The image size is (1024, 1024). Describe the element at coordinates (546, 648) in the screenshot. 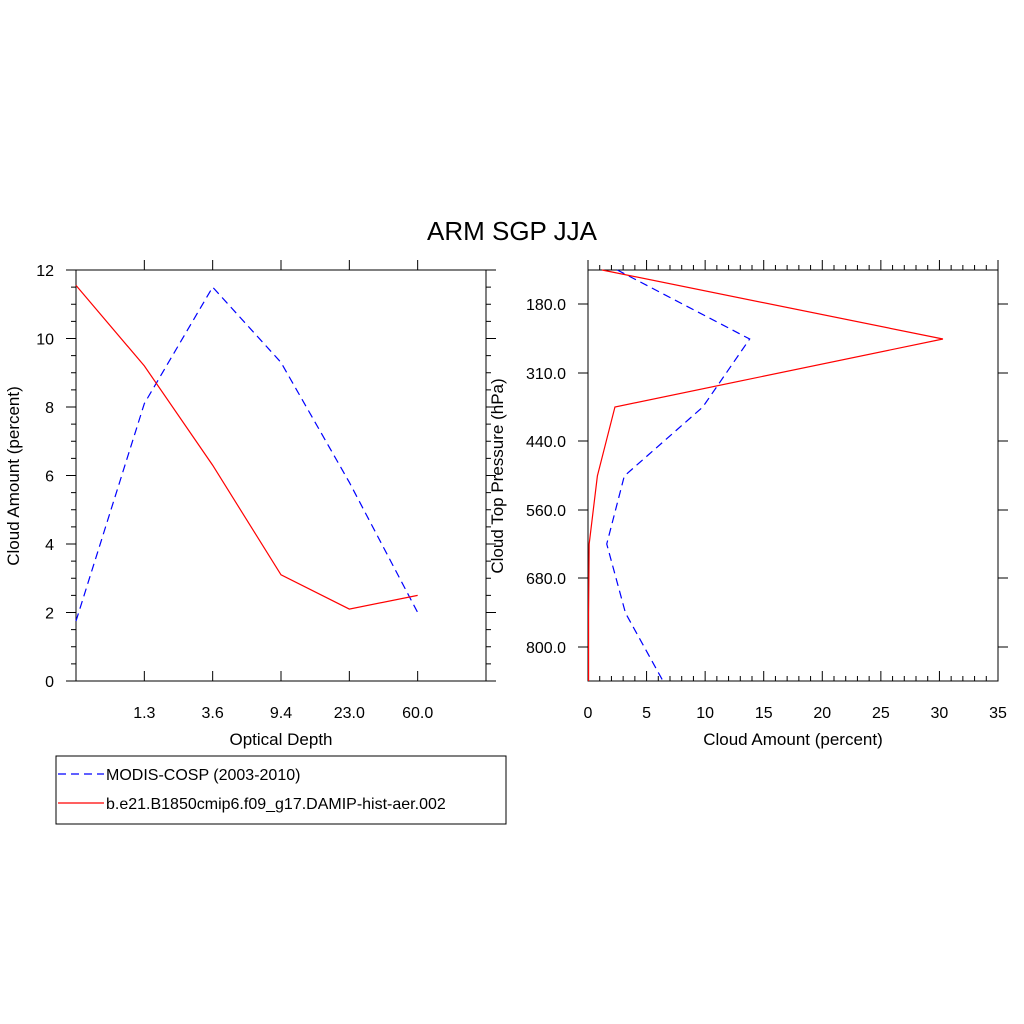

I see `right-y-tick-label: 800.0` at that location.